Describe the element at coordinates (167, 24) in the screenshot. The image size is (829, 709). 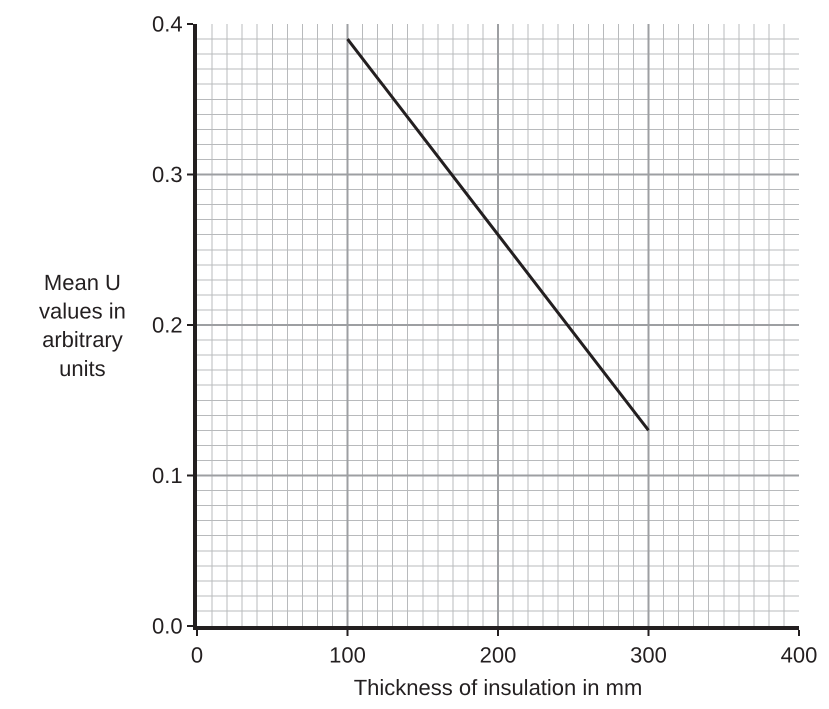
I see `y-tick-label: 0.4` at that location.